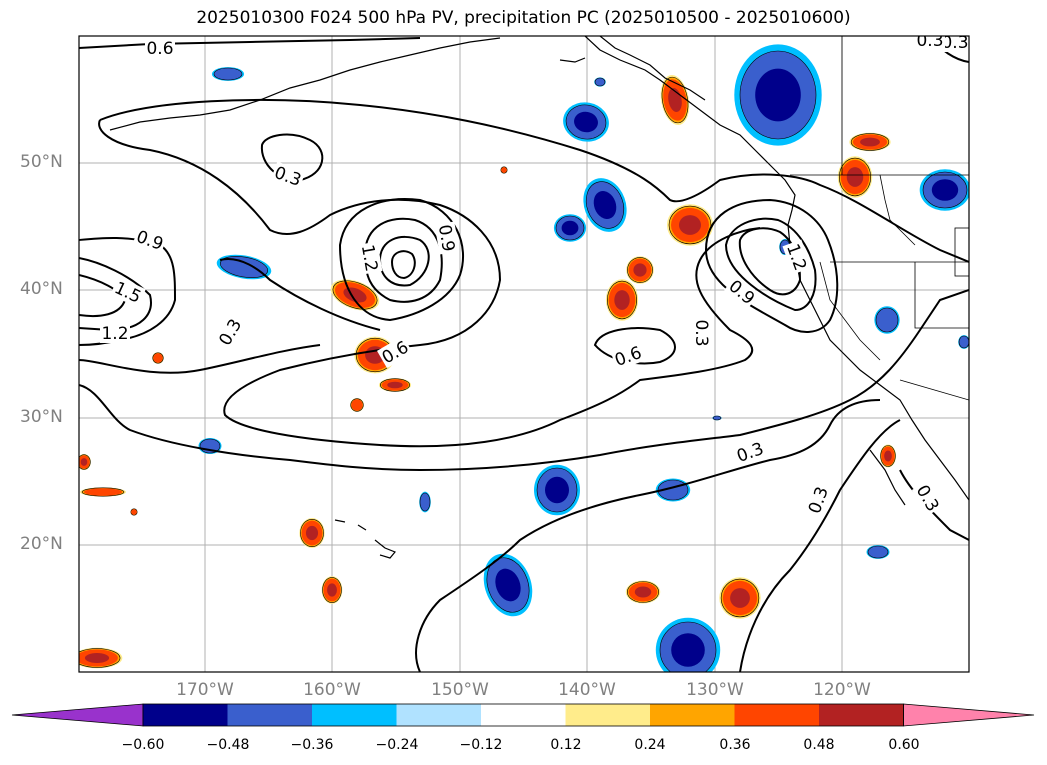 This screenshot has width=1047, height=765. What do you see at coordinates (205, 690) in the screenshot?
I see `lon-label-170w: 170°W` at bounding box center [205, 690].